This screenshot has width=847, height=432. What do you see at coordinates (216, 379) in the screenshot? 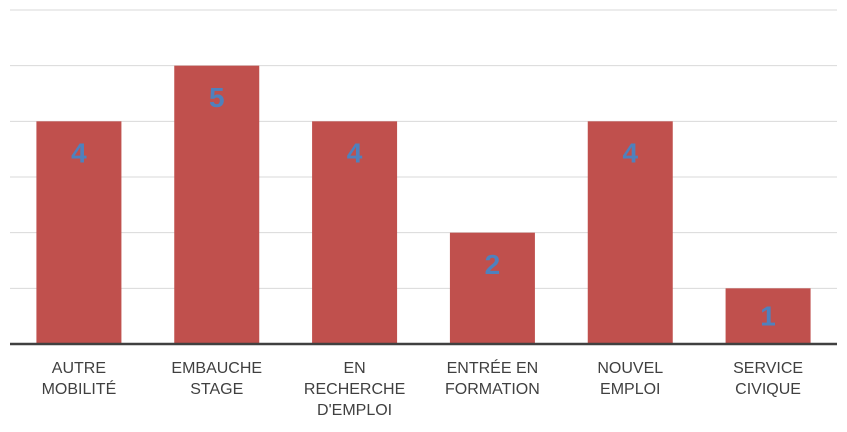
I see `x-tick-label: EMBAUCHE STAGE` at bounding box center [216, 379].